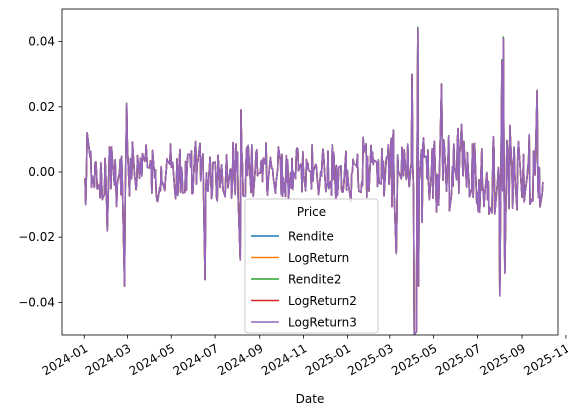 The image size is (568, 416). What do you see at coordinates (322, 323) in the screenshot?
I see `legend-label: LogReturn3` at bounding box center [322, 323].